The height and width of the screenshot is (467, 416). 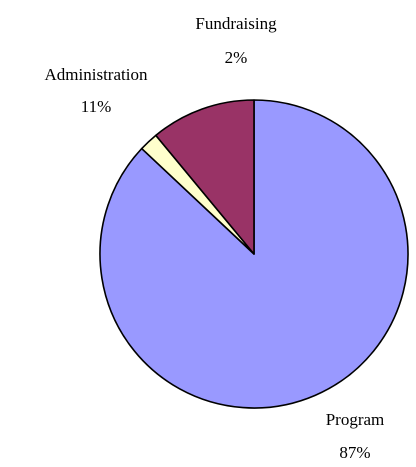 What do you see at coordinates (96, 90) in the screenshot?
I see `slice-label-group-administration: Administration 11%` at bounding box center [96, 90].